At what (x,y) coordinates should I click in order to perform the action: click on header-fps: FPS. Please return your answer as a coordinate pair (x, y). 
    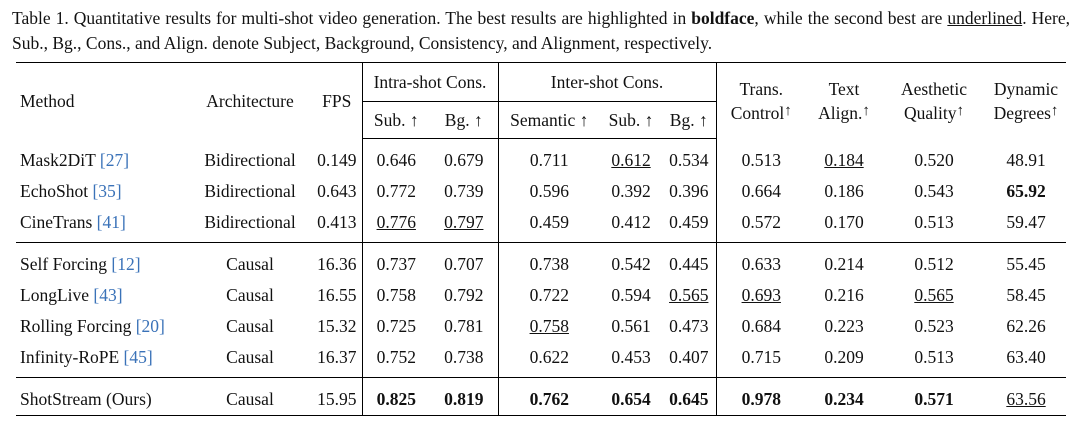
    Looking at the image, I should click on (337, 100).